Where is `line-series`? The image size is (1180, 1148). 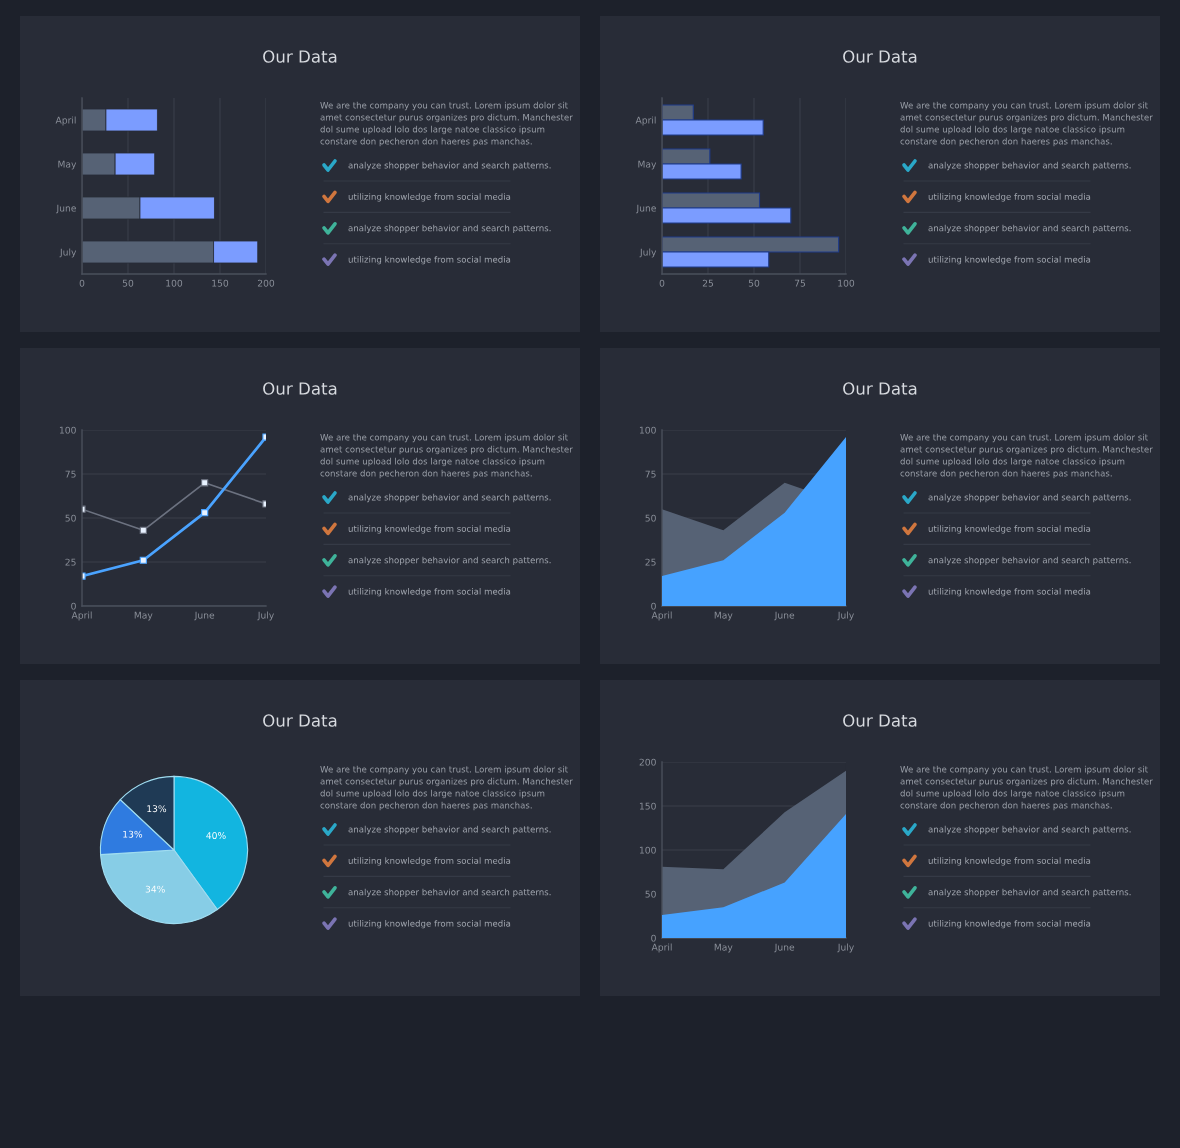 line-series is located at coordinates (174, 506).